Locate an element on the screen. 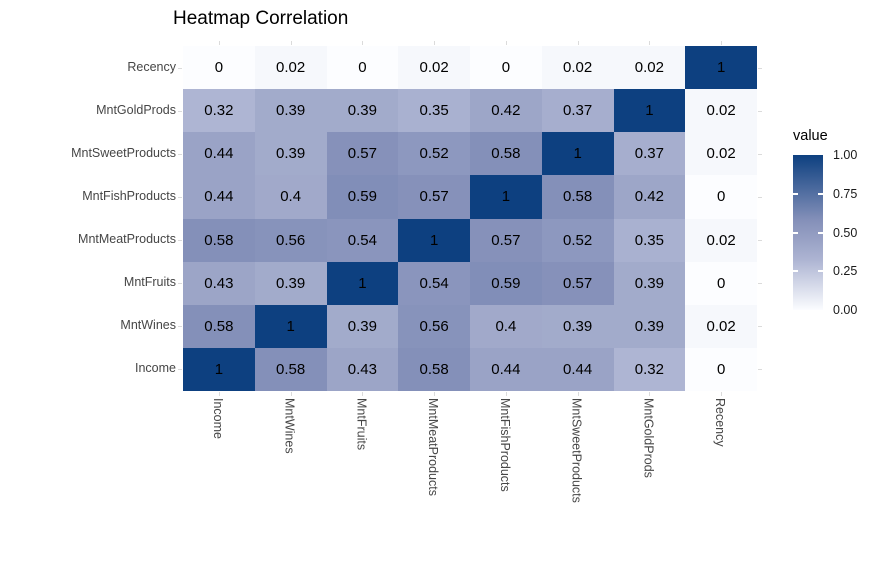 The width and height of the screenshot is (885, 569). legend-tick-label: 1.00 is located at coordinates (845, 155).